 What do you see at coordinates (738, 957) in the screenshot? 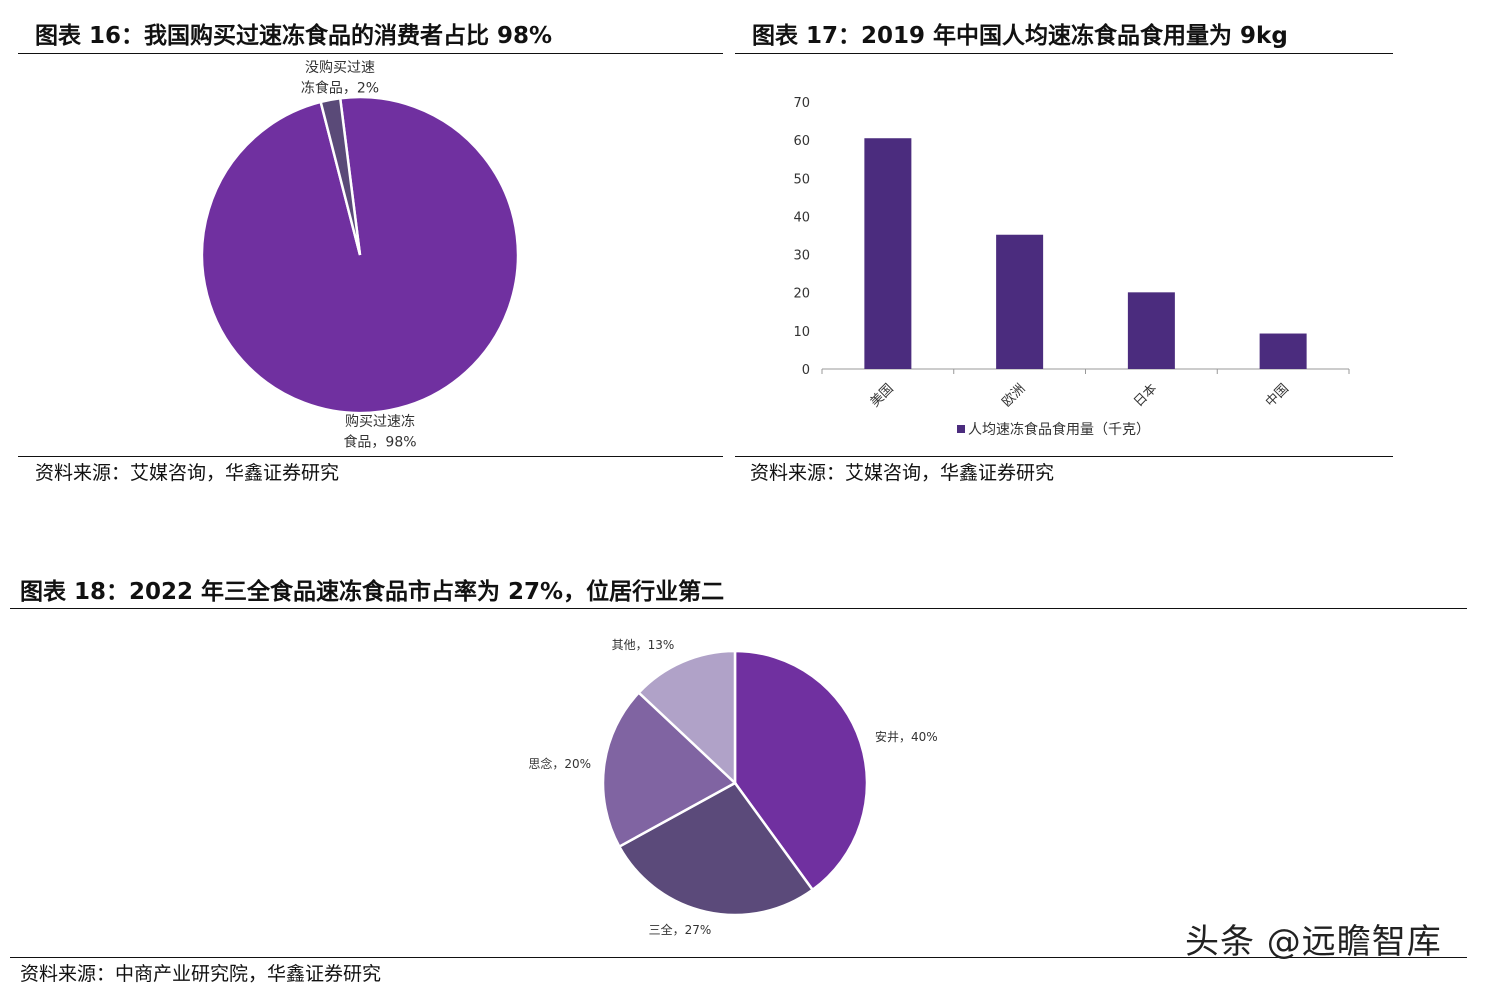
I see `chart18-bottom-rule` at bounding box center [738, 957].